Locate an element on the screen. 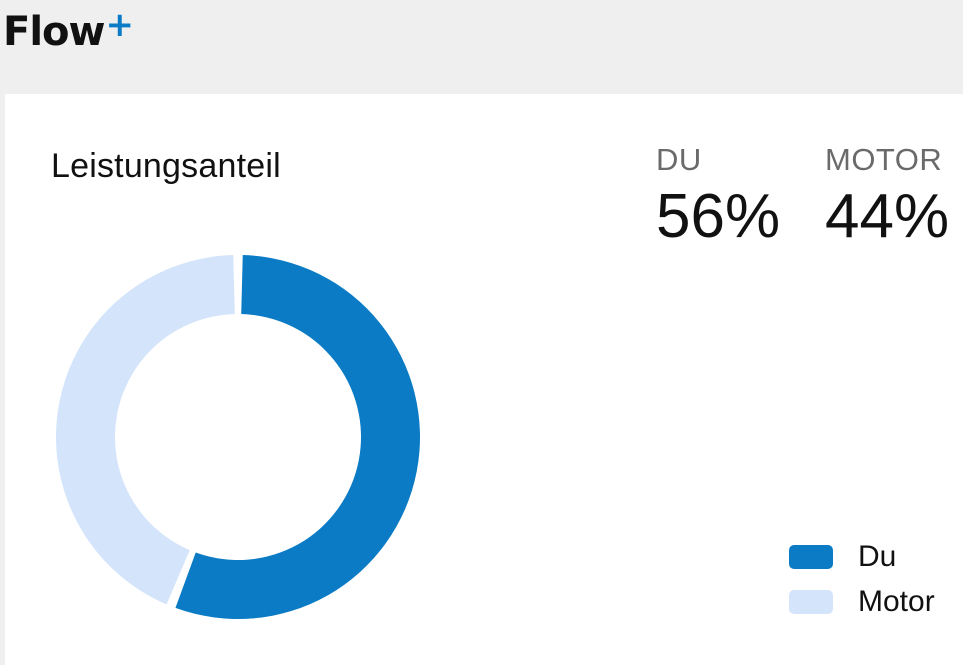  stat-du: DU 56% is located at coordinates (718, 197).